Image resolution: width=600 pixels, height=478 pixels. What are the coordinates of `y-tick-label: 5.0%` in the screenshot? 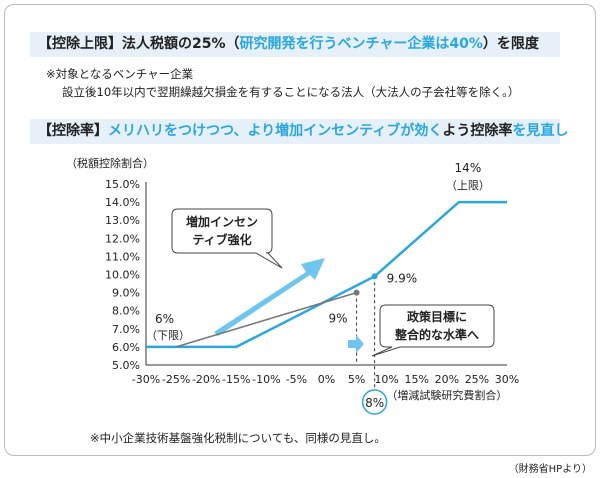 It's located at (126, 365).